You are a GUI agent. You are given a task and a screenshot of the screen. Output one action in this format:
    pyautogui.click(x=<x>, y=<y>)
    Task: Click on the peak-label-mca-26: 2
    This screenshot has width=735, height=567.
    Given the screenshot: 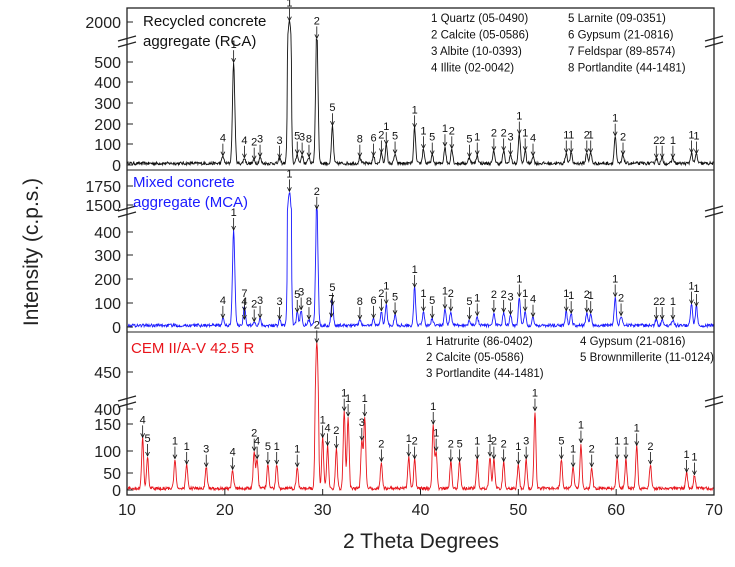 What is the action you would take?
    pyautogui.click(x=494, y=301)
    